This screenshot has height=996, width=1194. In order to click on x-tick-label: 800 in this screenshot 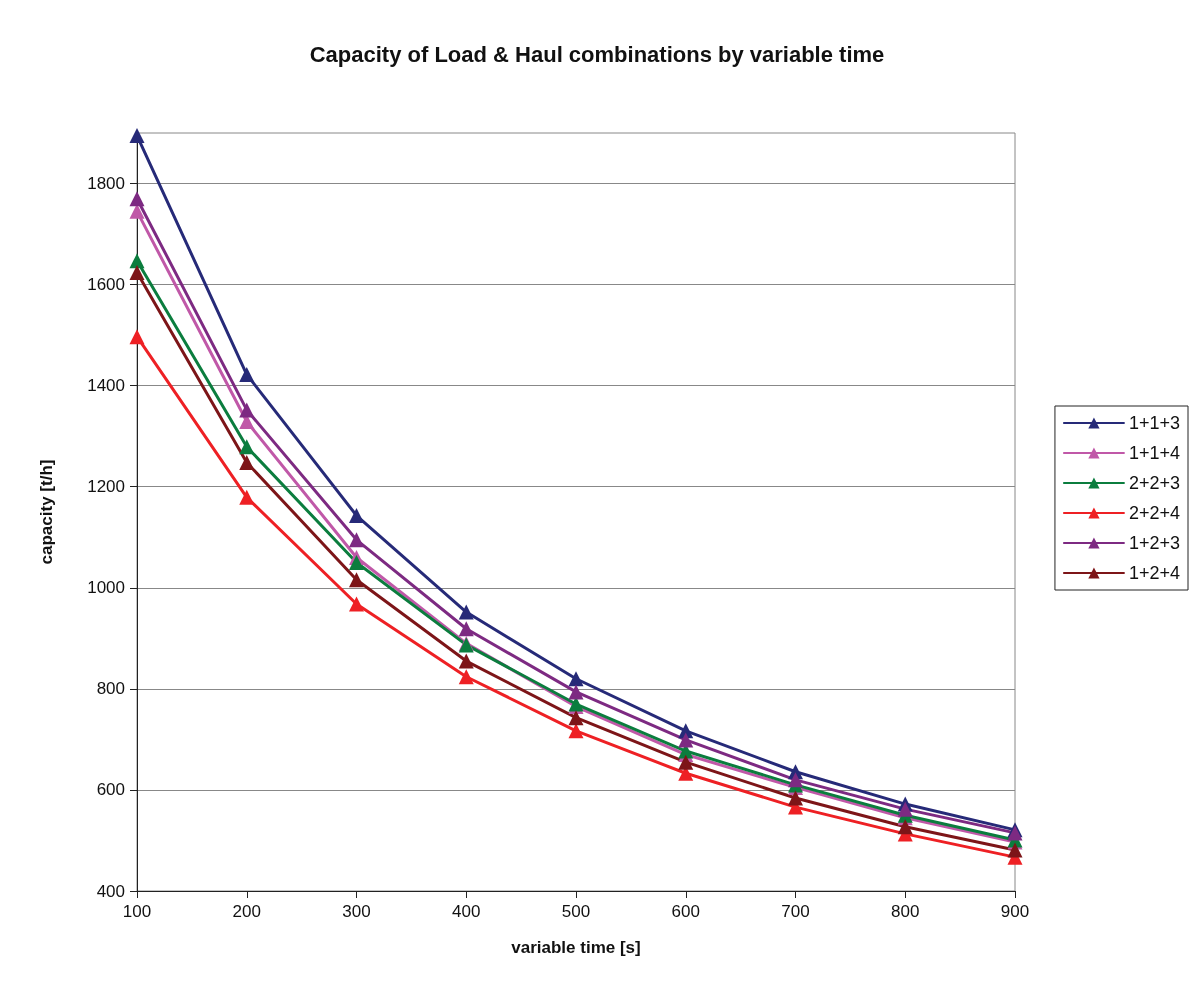, I will do `click(905, 911)`.